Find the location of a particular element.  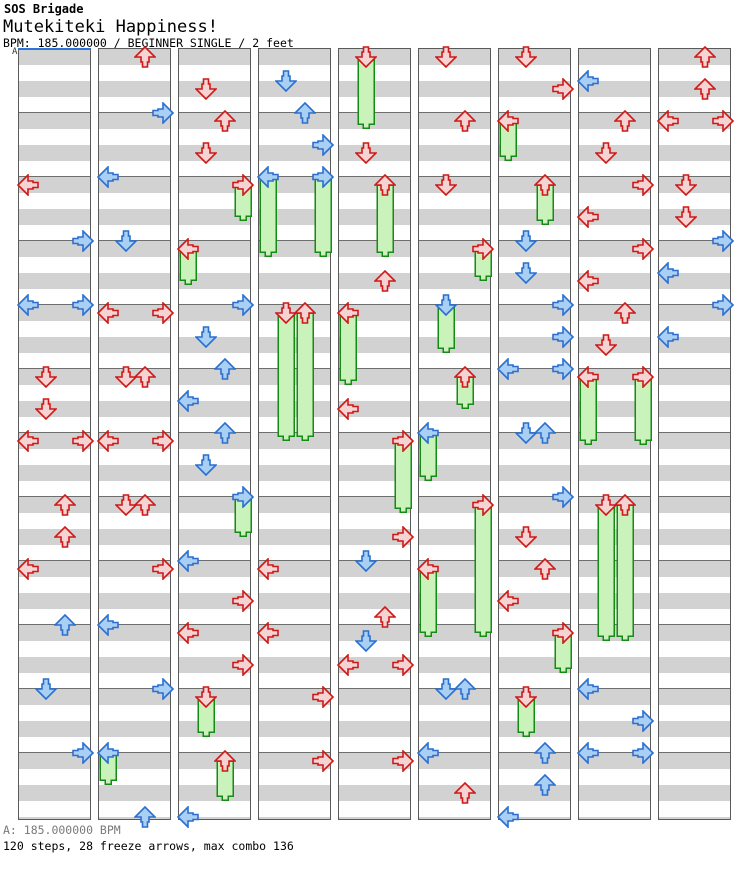

song-title: Mutekiteki Happiness! is located at coordinates (110, 27).